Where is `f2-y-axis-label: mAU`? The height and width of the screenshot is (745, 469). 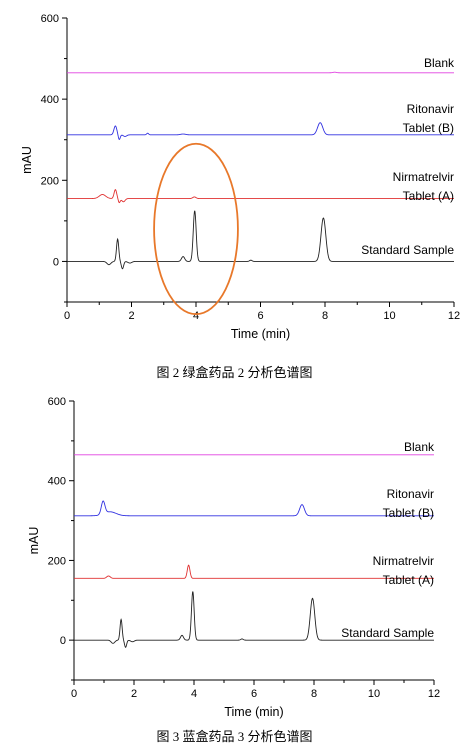
f2-y-axis-label: mAU is located at coordinates (27, 160).